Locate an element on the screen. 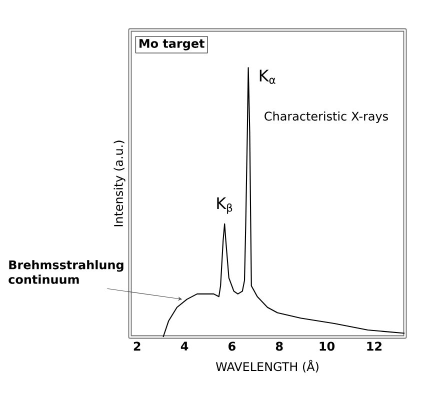  y-axis-title: Intensity (a.u.) is located at coordinates (120, 183).